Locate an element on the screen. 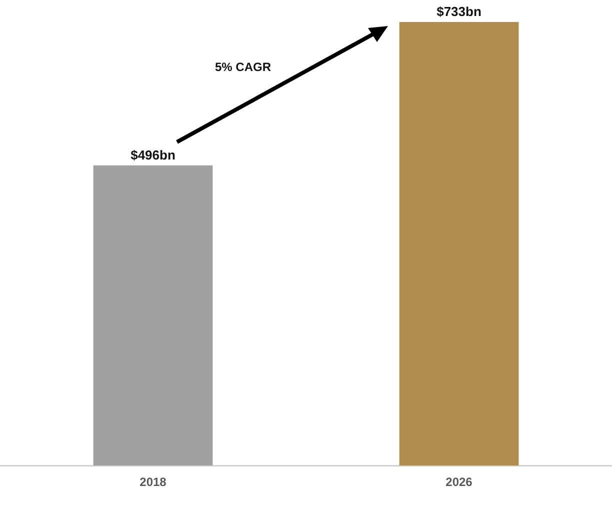 The height and width of the screenshot is (505, 612). data-label: $496bn is located at coordinates (153, 155).